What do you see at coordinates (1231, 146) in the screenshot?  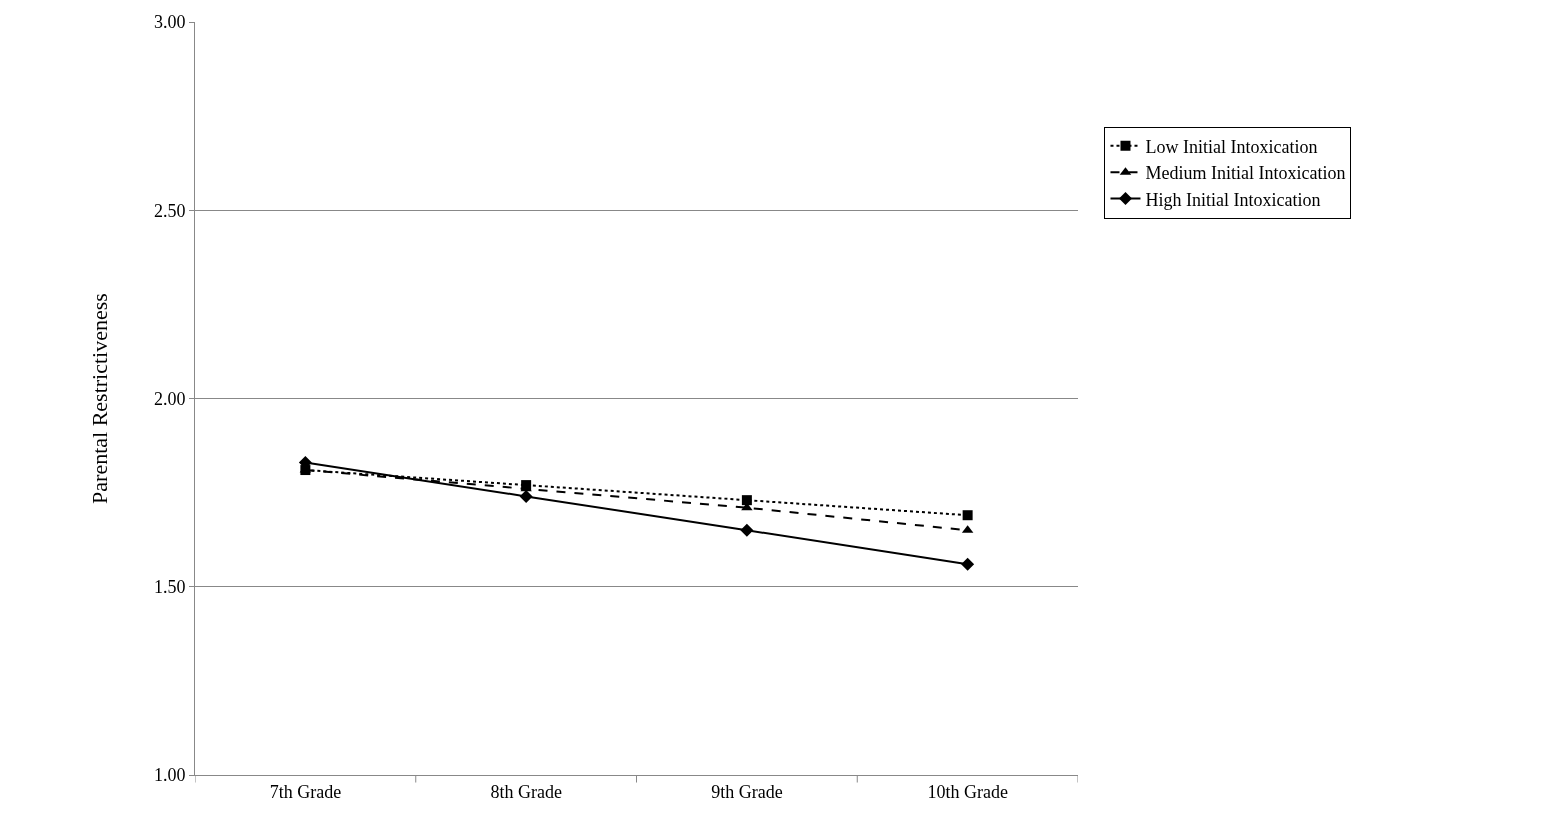 I see `legend-label: Low Initial Intoxication` at bounding box center [1231, 146].